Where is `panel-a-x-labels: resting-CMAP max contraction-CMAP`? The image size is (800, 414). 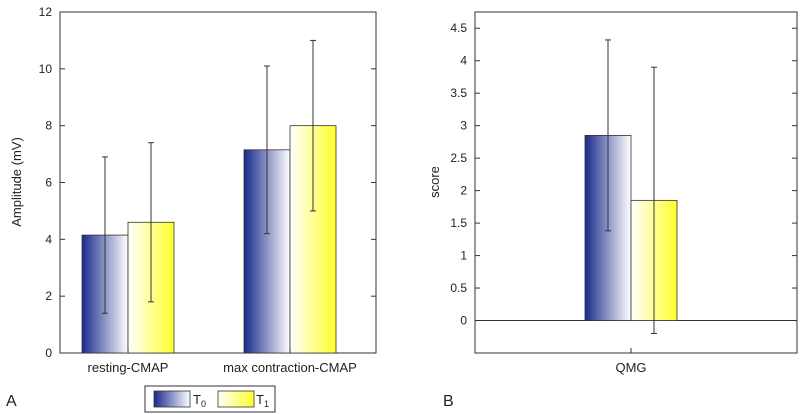 panel-a-x-labels: resting-CMAP max contraction-CMAP is located at coordinates (222, 361).